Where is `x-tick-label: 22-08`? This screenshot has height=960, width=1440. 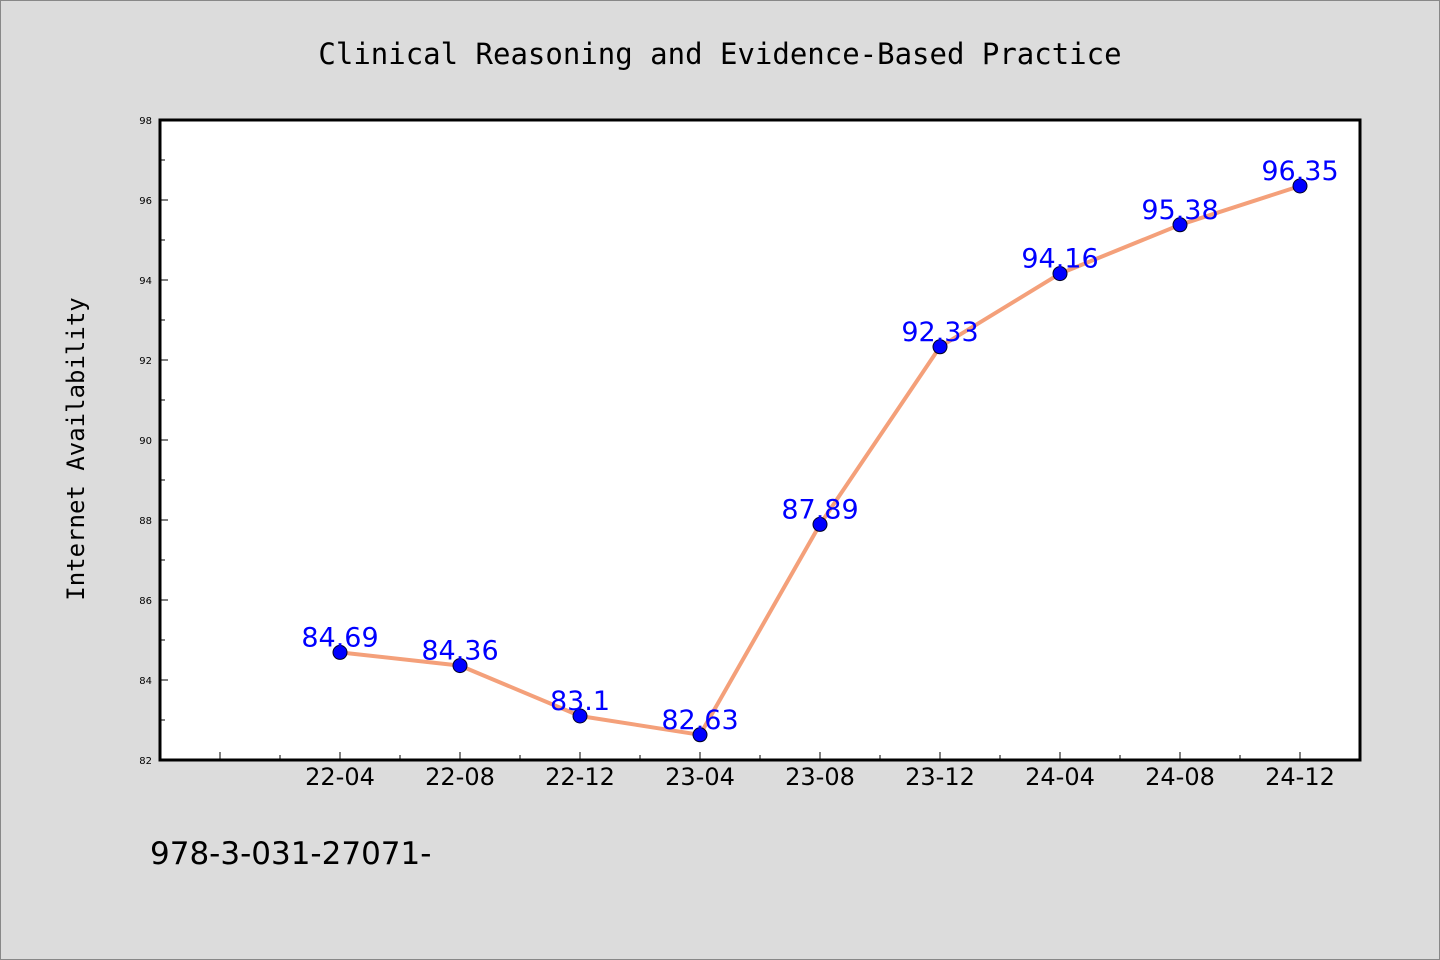 x-tick-label: 22-08 is located at coordinates (460, 777).